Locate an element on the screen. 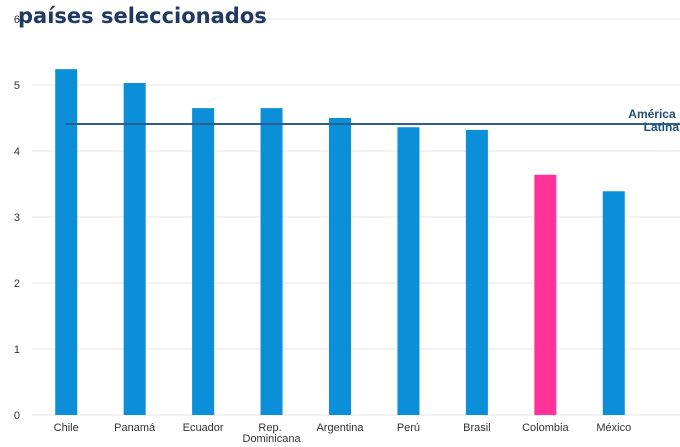 This screenshot has width=680, height=447. chart-title: países seleccionados is located at coordinates (142, 16).